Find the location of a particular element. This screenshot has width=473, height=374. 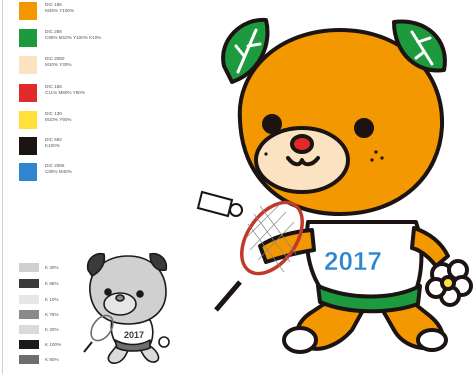

color-swatch-row: DIC 288 C85% M10% Y100% K10% is located at coordinates (60, 38).